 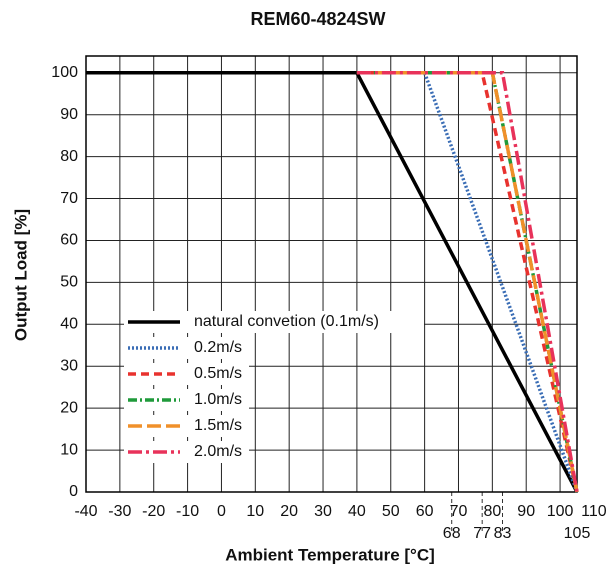 What do you see at coordinates (187, 511) in the screenshot?
I see `x-tick-label: -10` at bounding box center [187, 511].